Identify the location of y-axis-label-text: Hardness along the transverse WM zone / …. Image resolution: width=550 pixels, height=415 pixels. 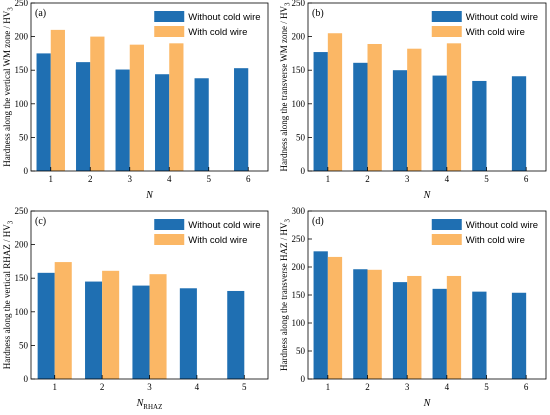
(284, 88).